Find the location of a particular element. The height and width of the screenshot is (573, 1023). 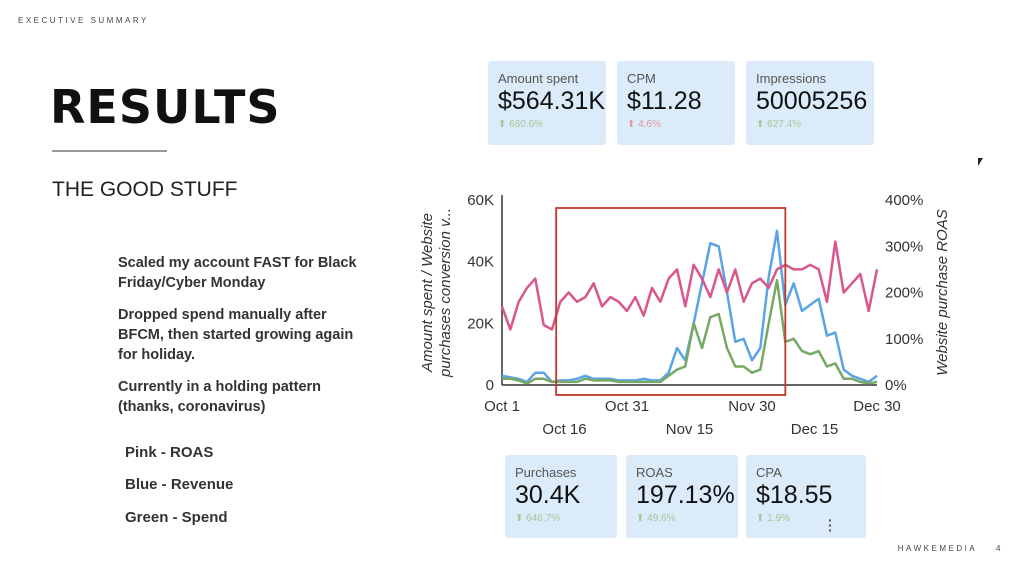

metric-label: Impressions is located at coordinates (791, 78).